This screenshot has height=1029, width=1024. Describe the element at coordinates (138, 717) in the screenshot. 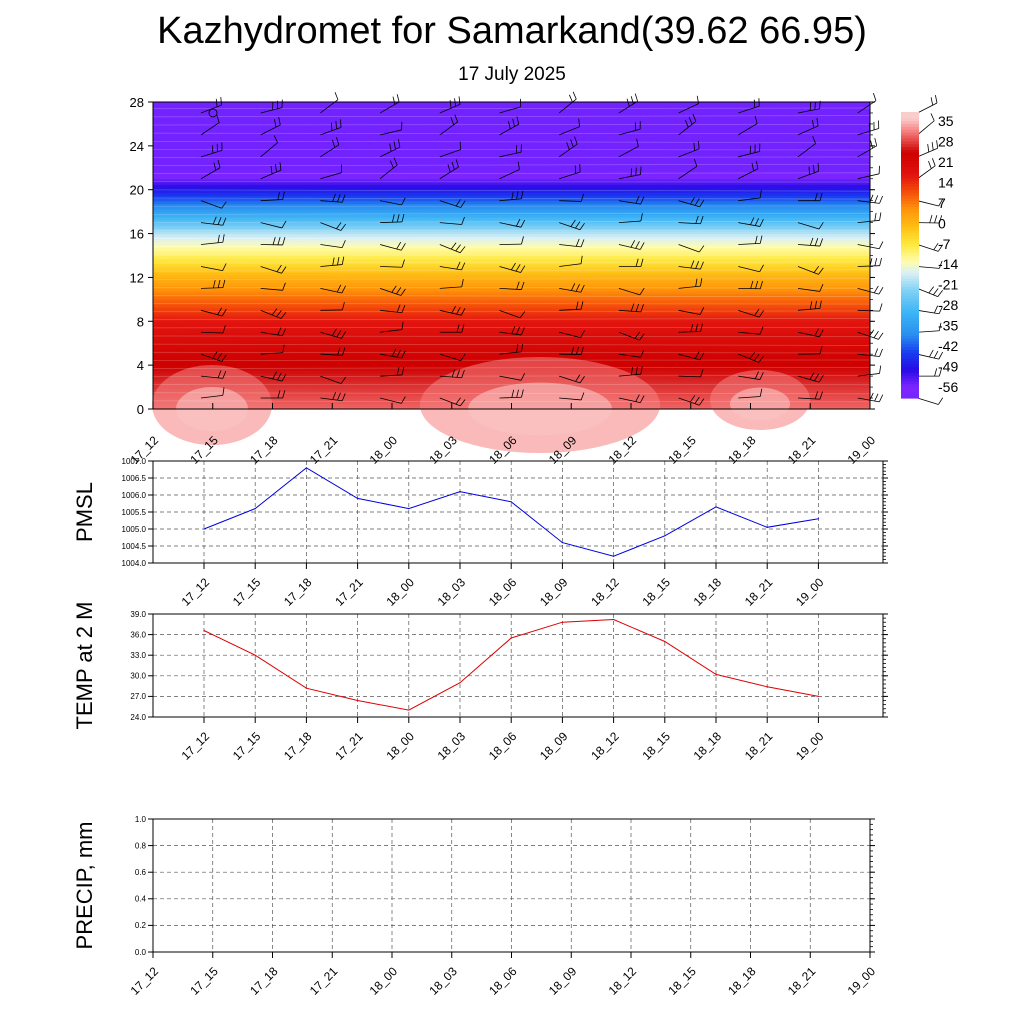

I see `temp-y-tick-label: 24.0` at that location.